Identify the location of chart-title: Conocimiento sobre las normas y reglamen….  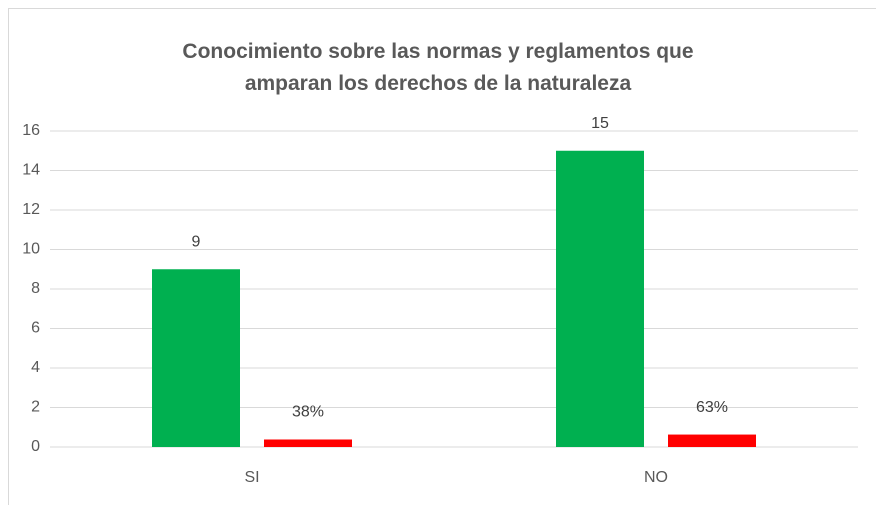
(438, 67).